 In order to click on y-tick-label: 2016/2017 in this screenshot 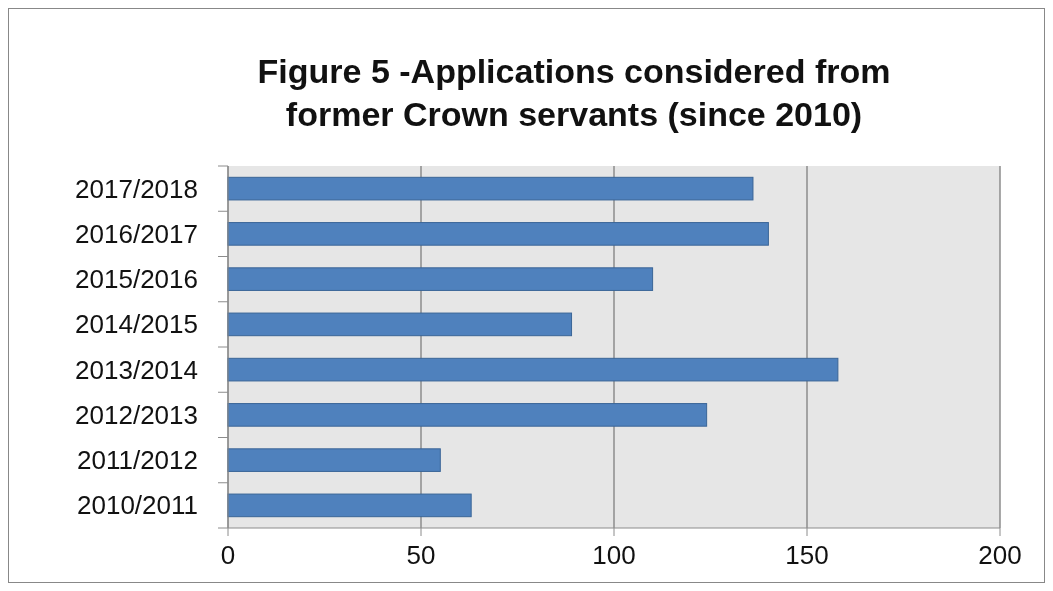, I will do `click(136, 233)`.